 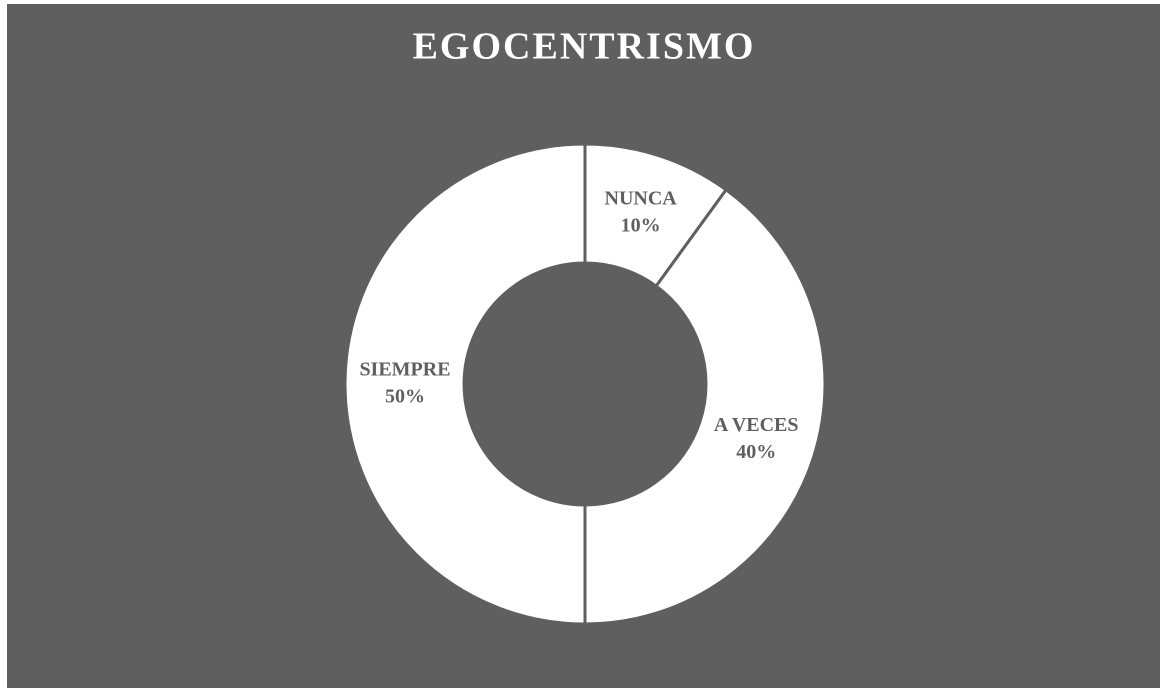 What do you see at coordinates (756, 452) in the screenshot?
I see `slice-value-label: 40%` at bounding box center [756, 452].